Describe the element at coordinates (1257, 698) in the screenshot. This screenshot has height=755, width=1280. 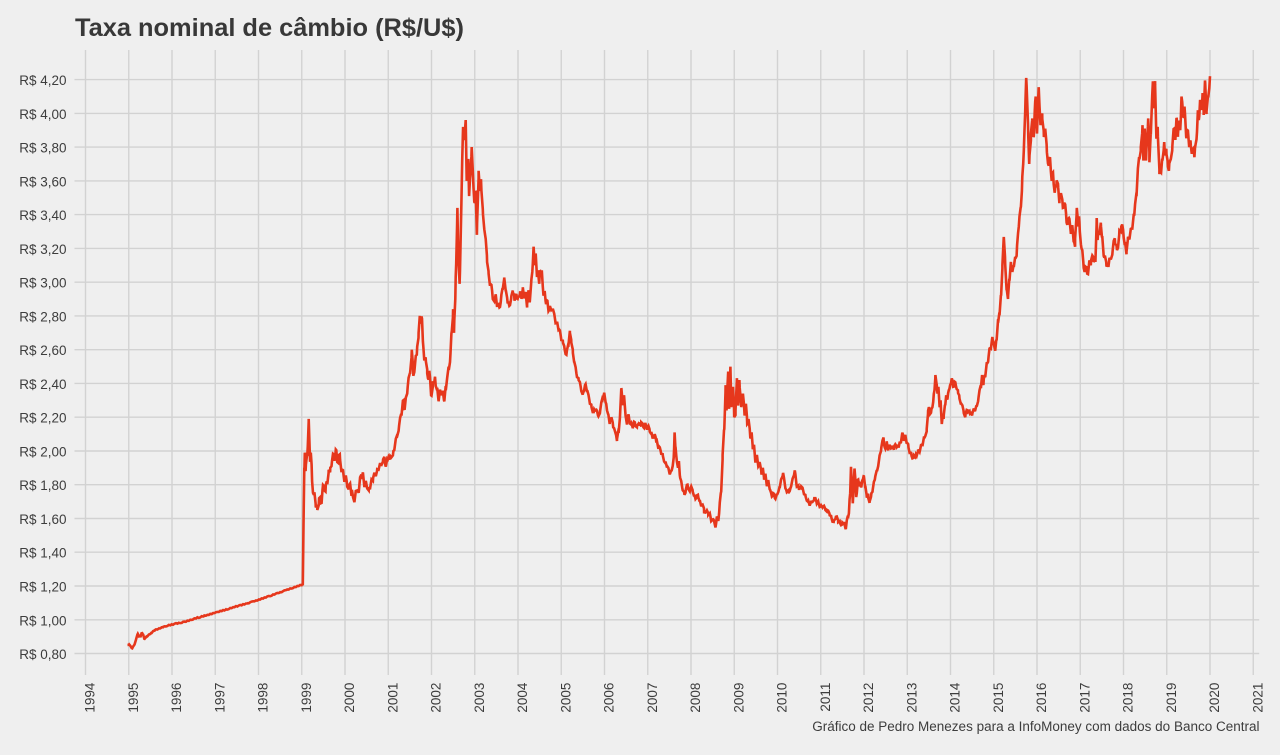
I see `svg-text: 2021` at that location.